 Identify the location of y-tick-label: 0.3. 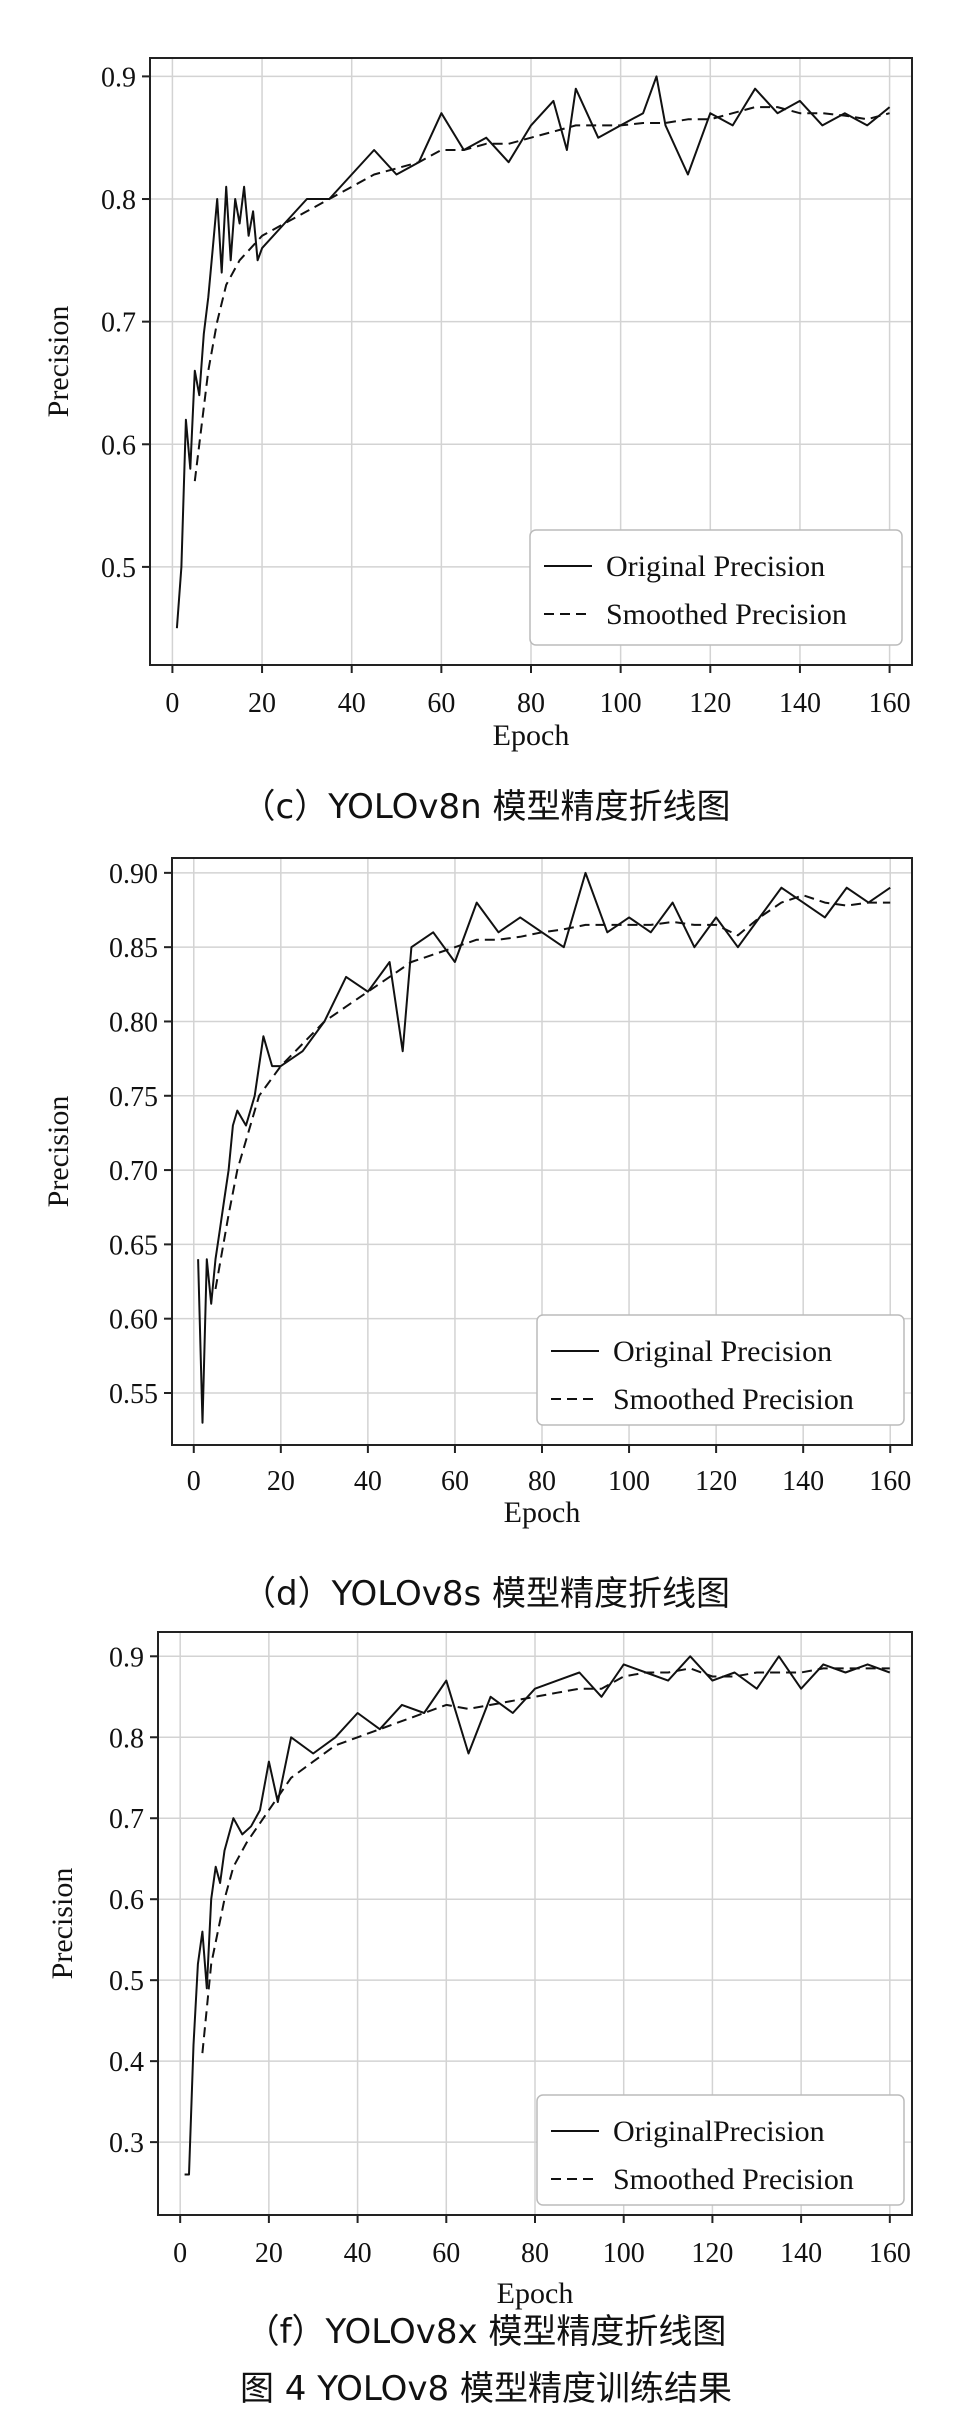
(126, 2143).